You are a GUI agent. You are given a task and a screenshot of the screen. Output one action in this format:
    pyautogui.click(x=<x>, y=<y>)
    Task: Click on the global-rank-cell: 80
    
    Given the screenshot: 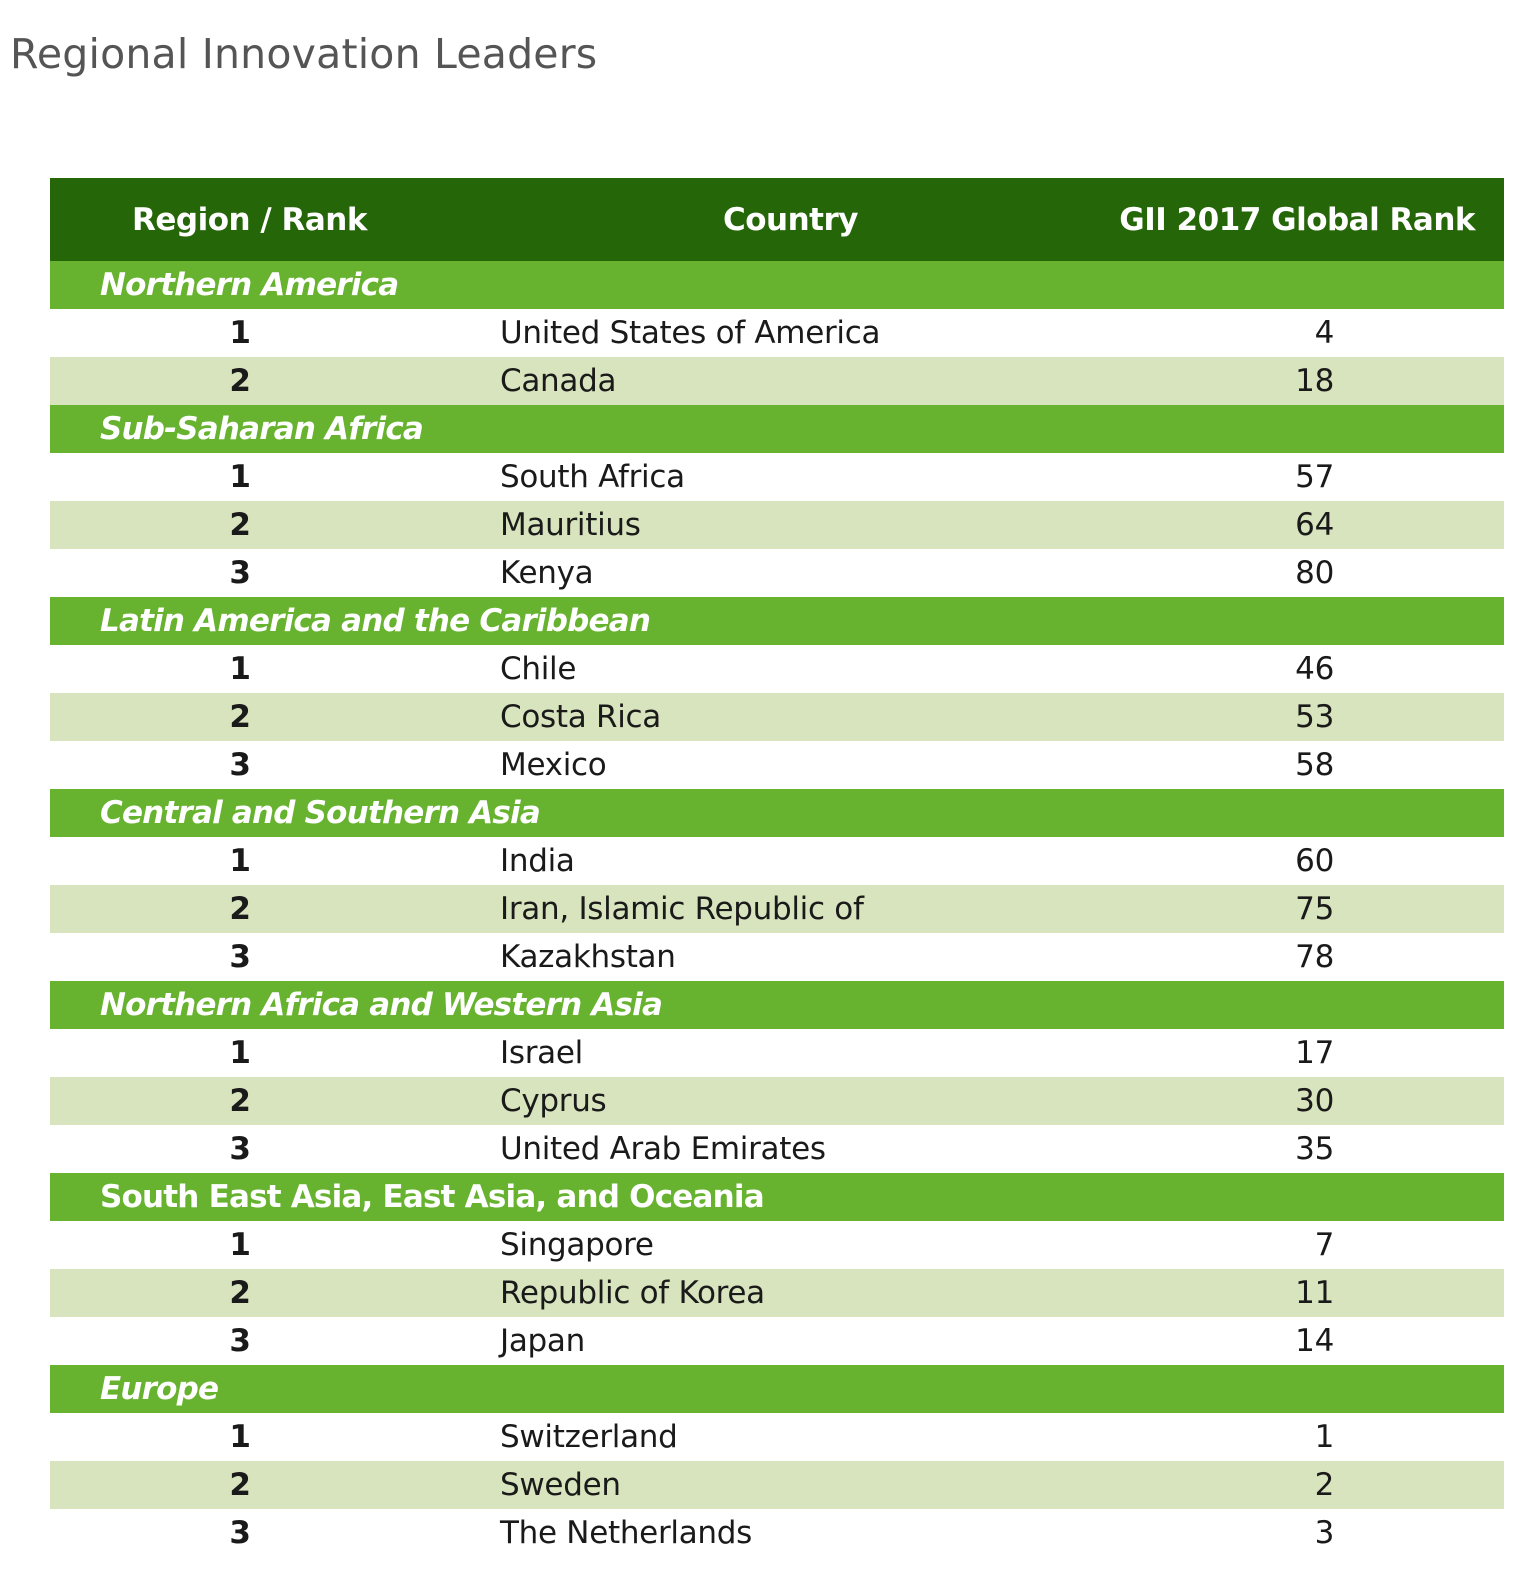 What is the action you would take?
    pyautogui.click(x=1261, y=573)
    